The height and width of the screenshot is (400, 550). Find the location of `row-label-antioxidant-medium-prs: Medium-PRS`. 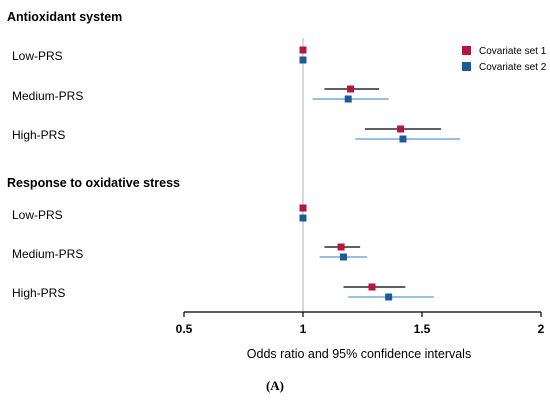

row-label-antioxidant-medium-prs: Medium-PRS is located at coordinates (47, 96).